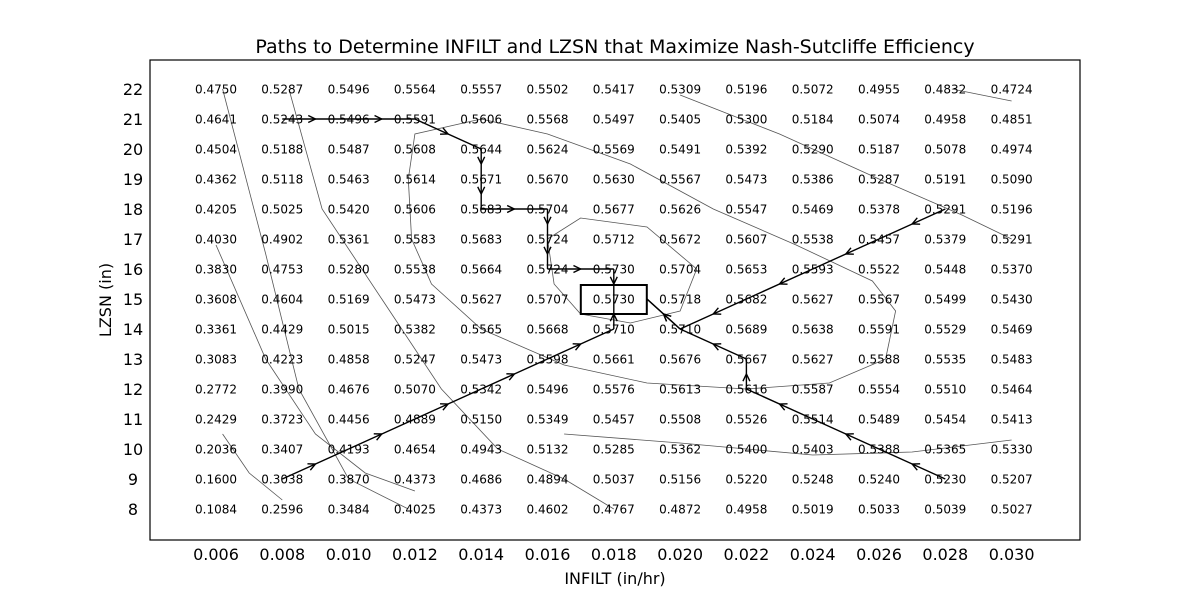  I want to click on cell-value: 0.3361, so click(216, 330).